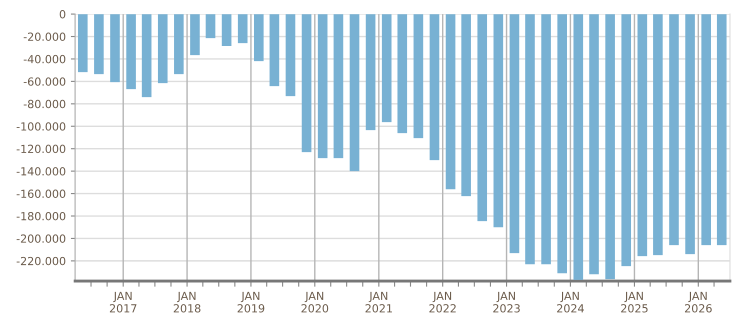  I want to click on y-tick-label: -100.000, so click(41, 126).